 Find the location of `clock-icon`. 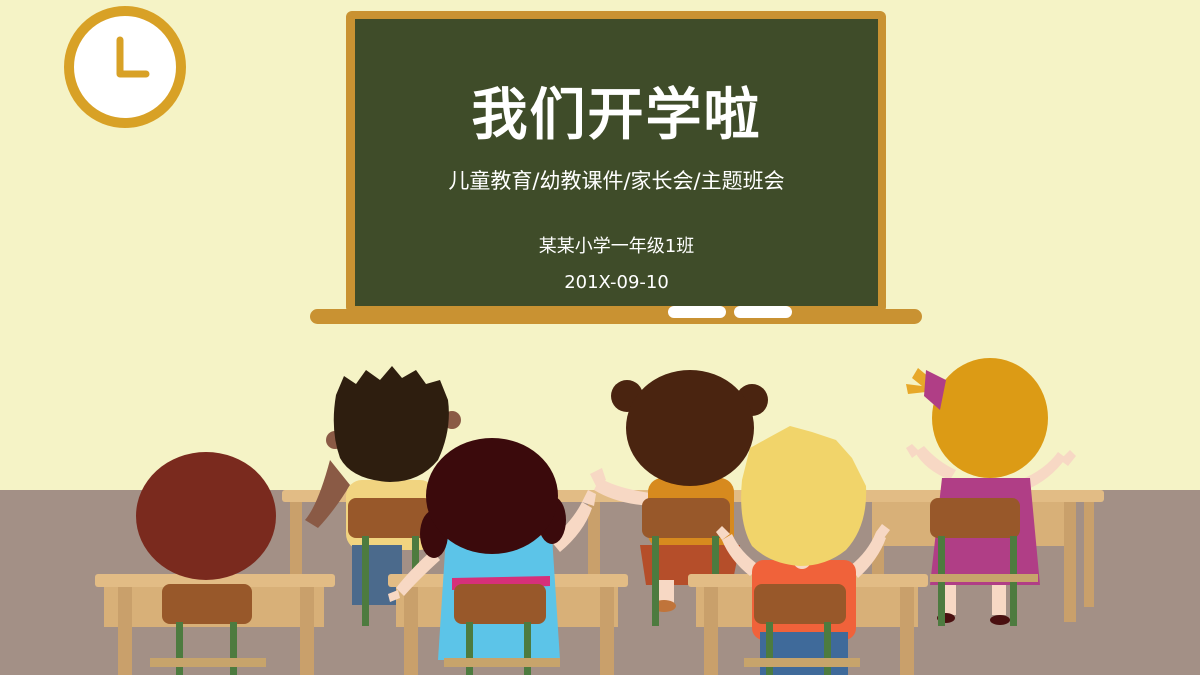

clock-icon is located at coordinates (125, 67).